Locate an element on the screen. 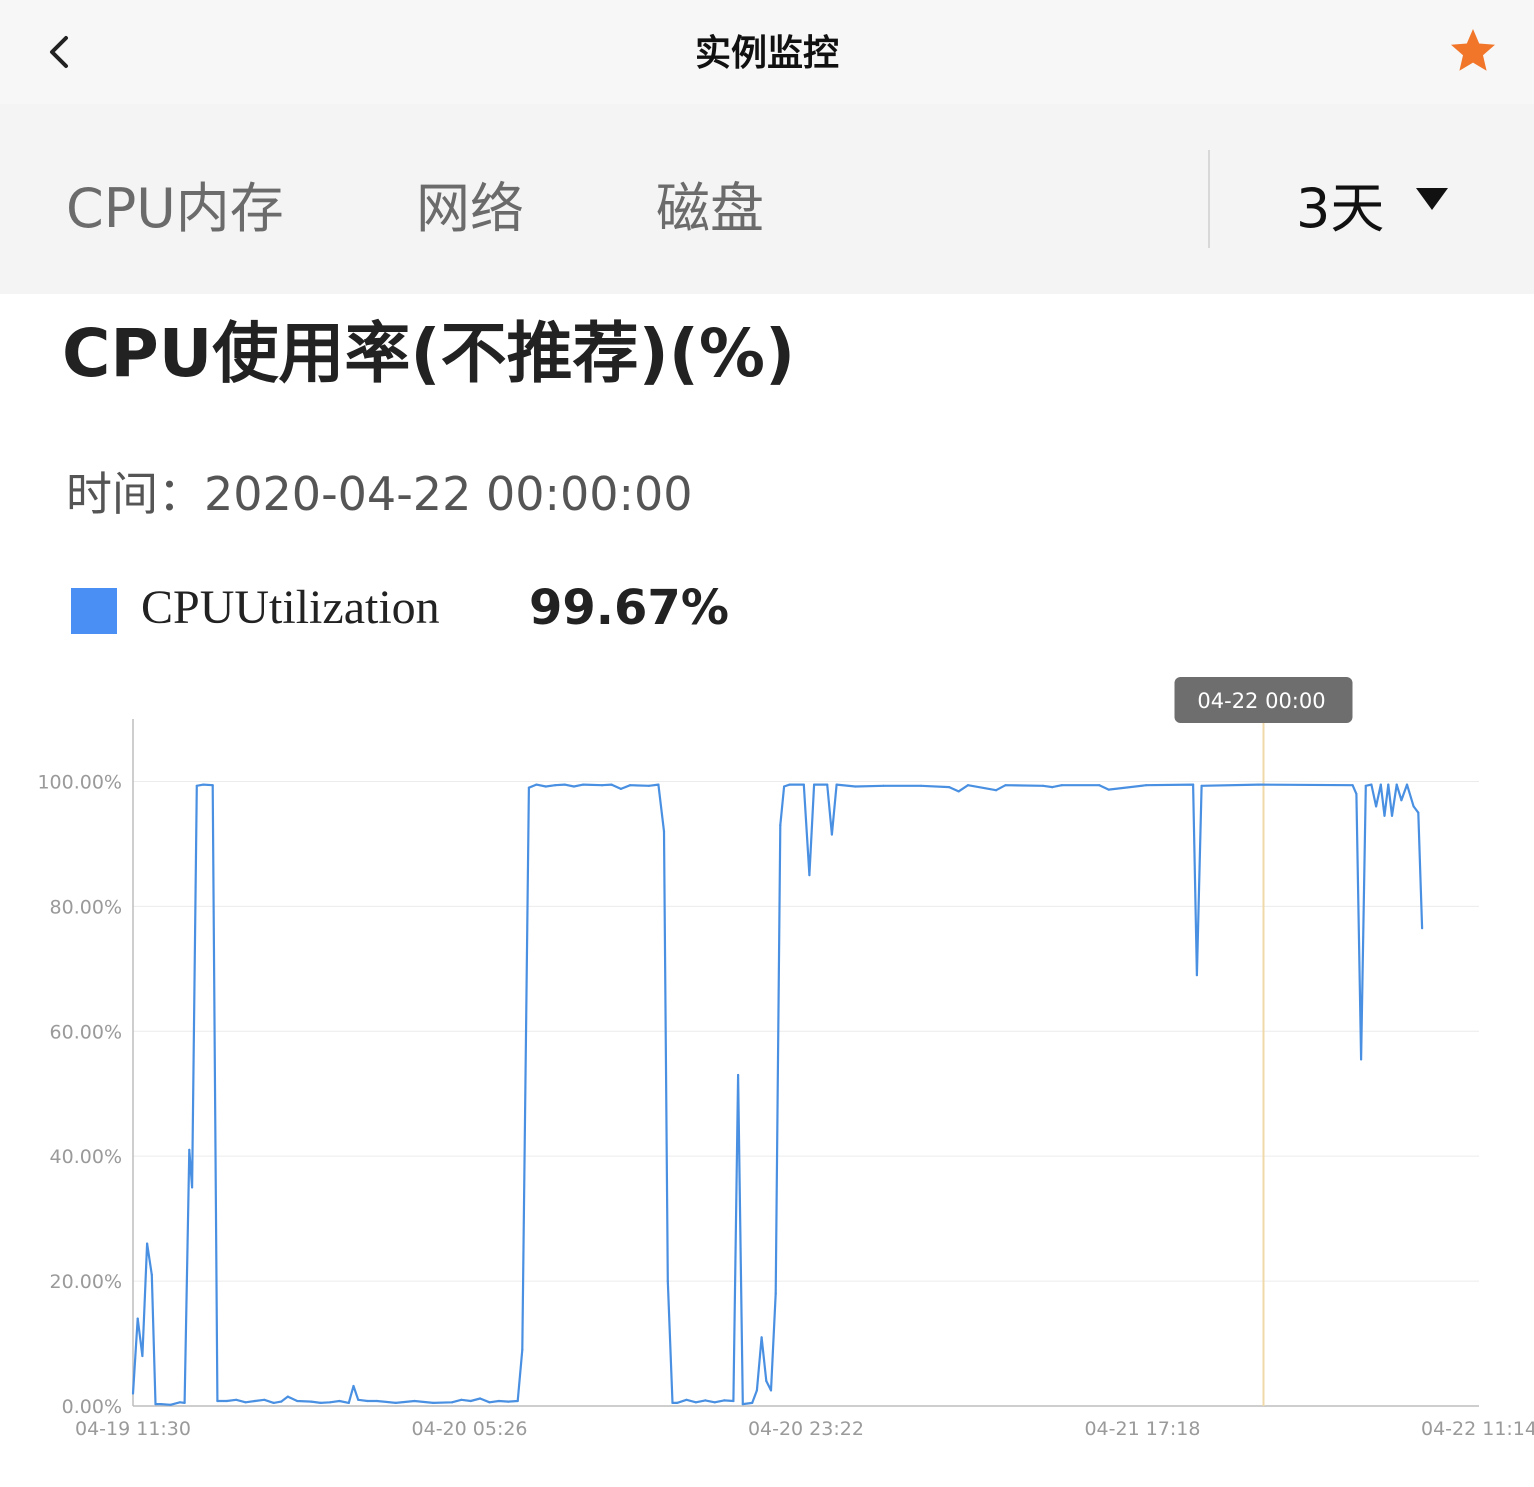 This screenshot has height=1487, width=1534. time-row: 时间：2020-04-22 00:00:00 is located at coordinates (379, 491).